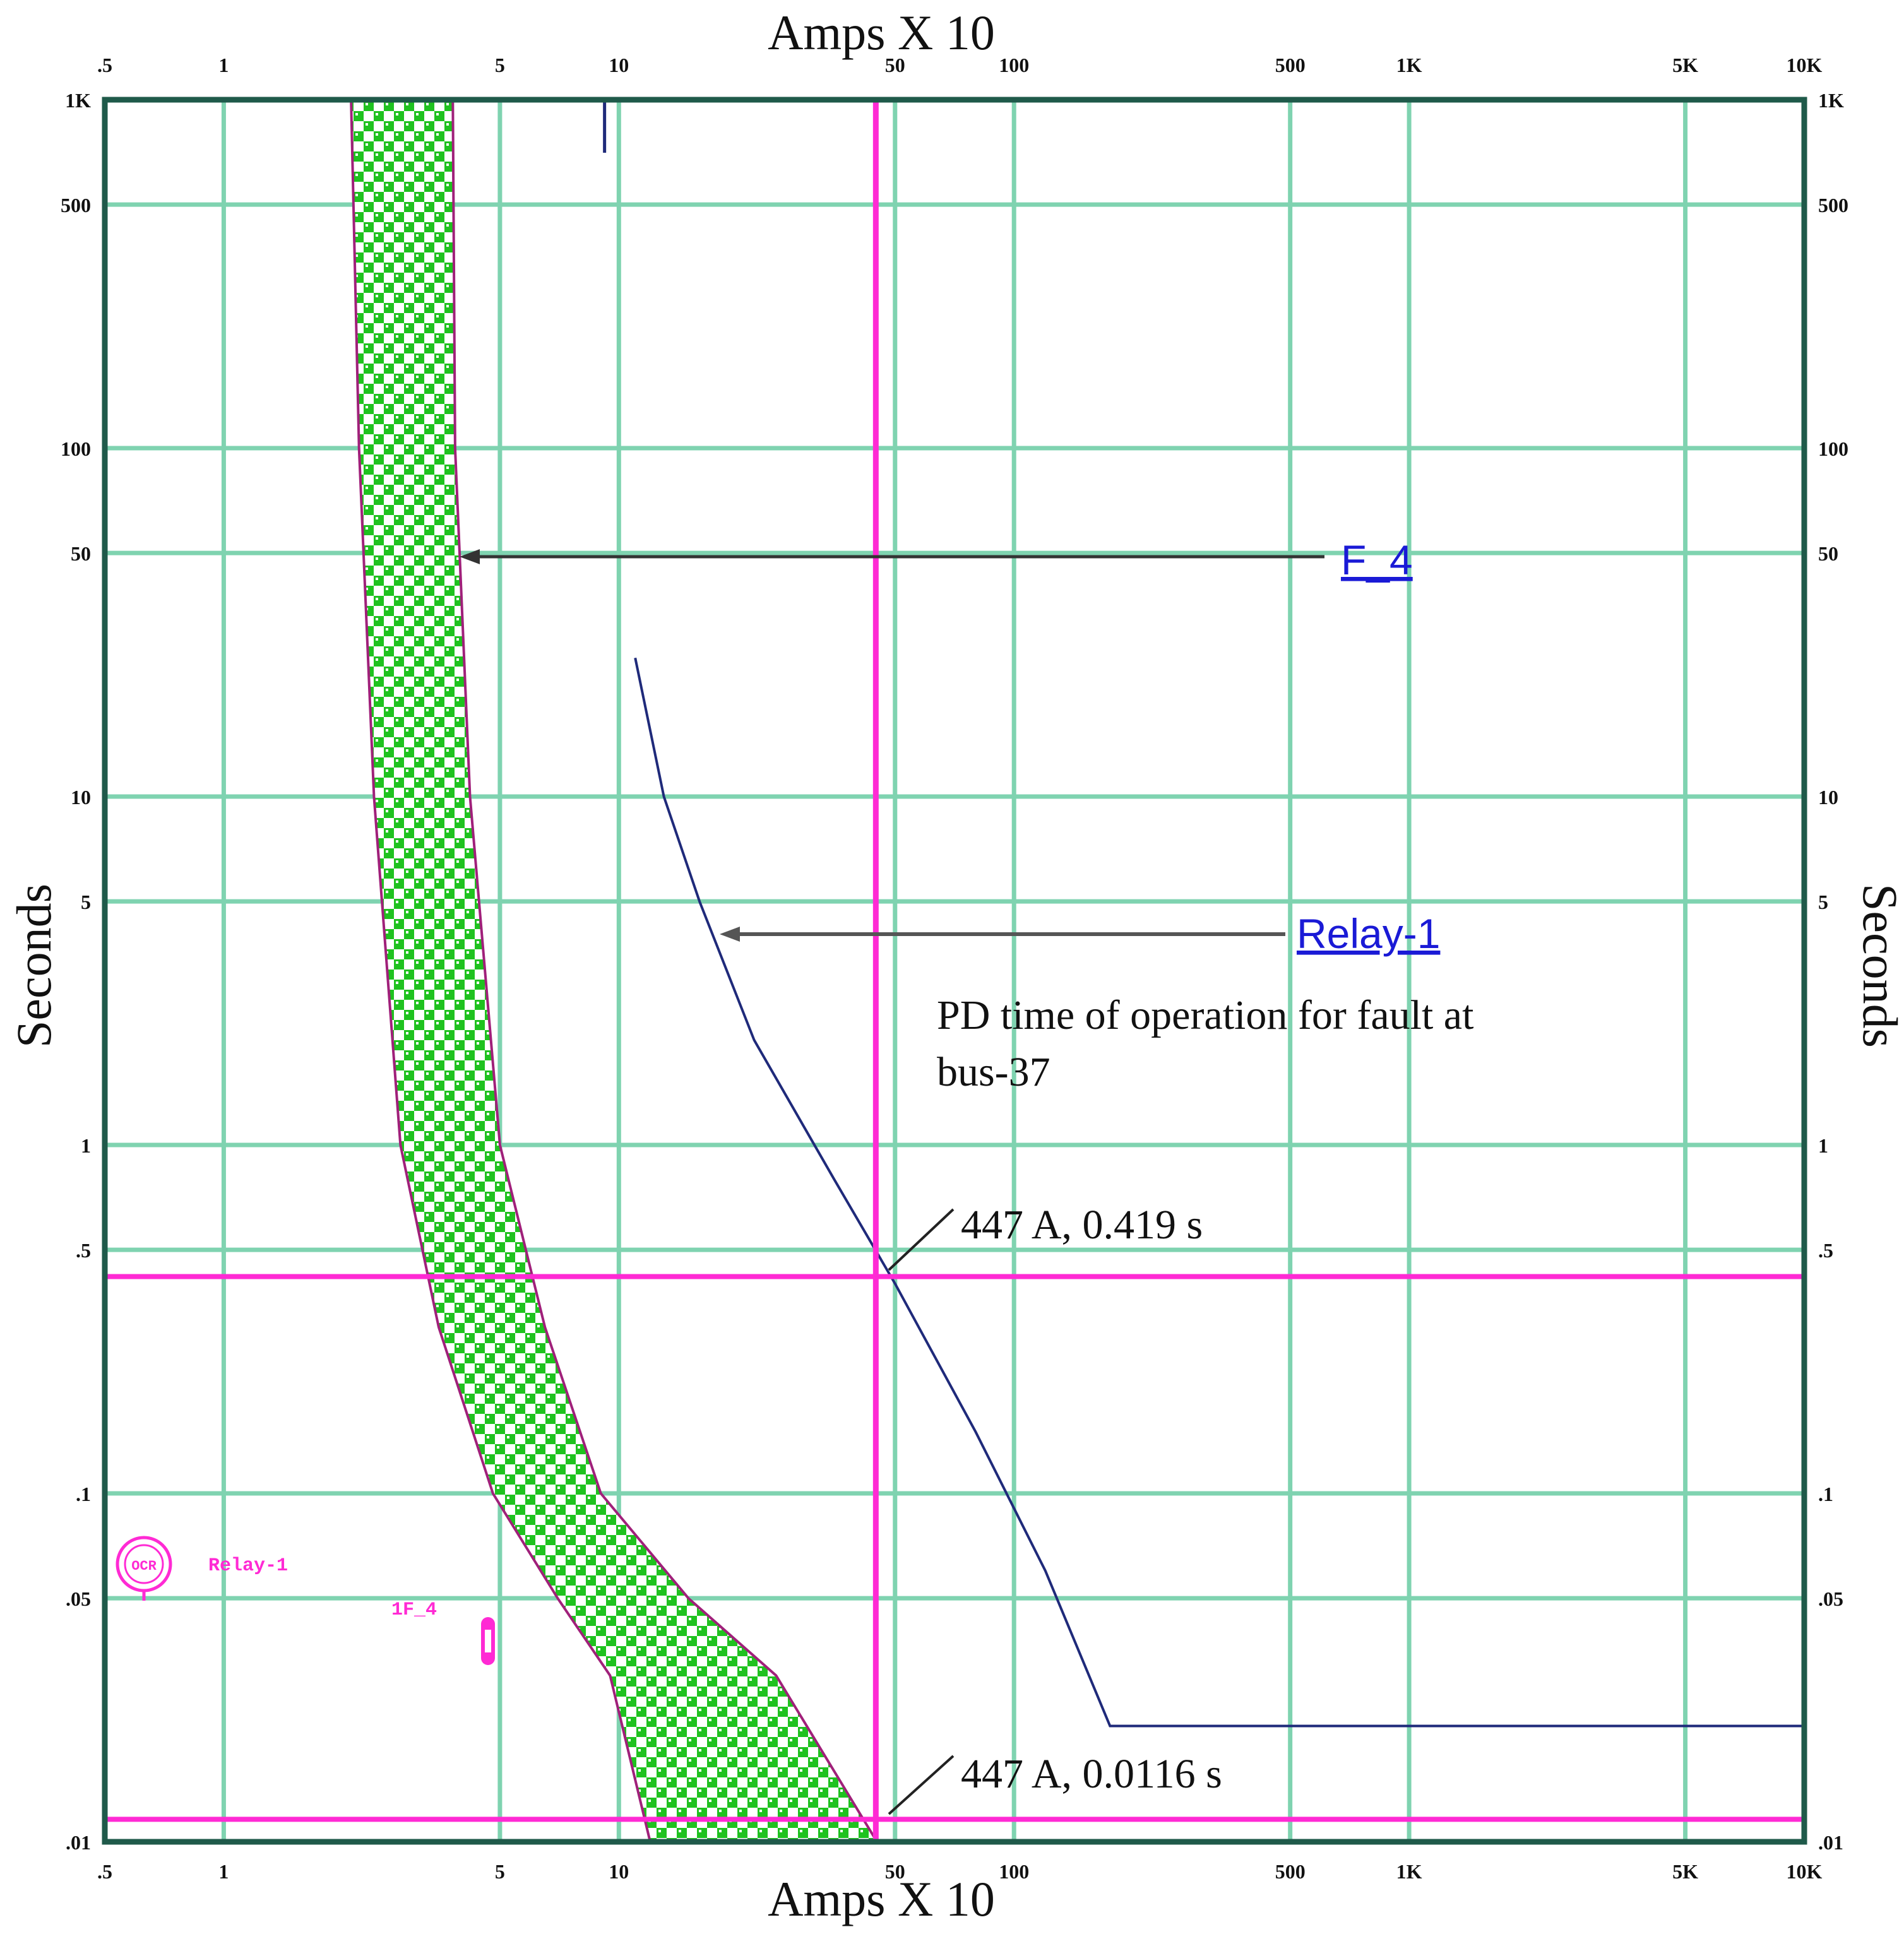 The width and height of the screenshot is (1904, 1939). I want to click on relay-legend-icon: OCR, so click(144, 1569).